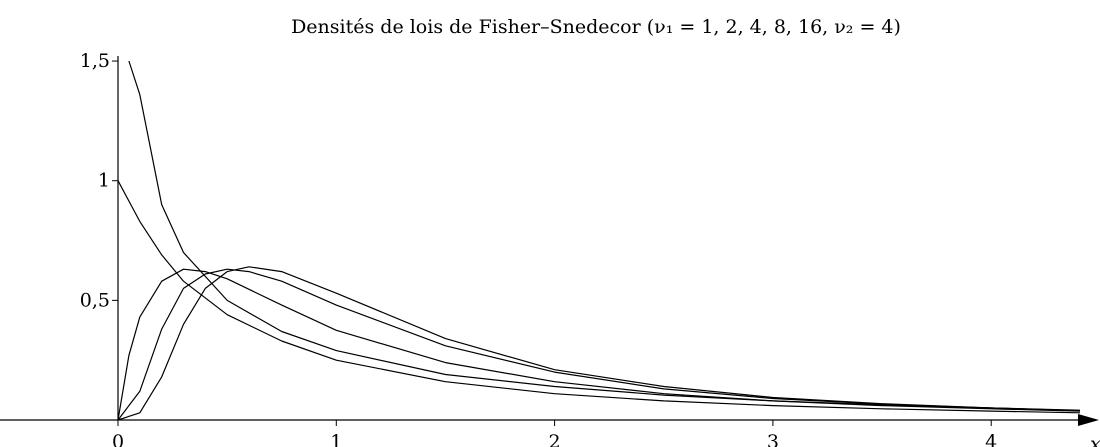 The width and height of the screenshot is (1100, 447). Describe the element at coordinates (95, 61) in the screenshot. I see `y-tick-label: 1,5` at that location.